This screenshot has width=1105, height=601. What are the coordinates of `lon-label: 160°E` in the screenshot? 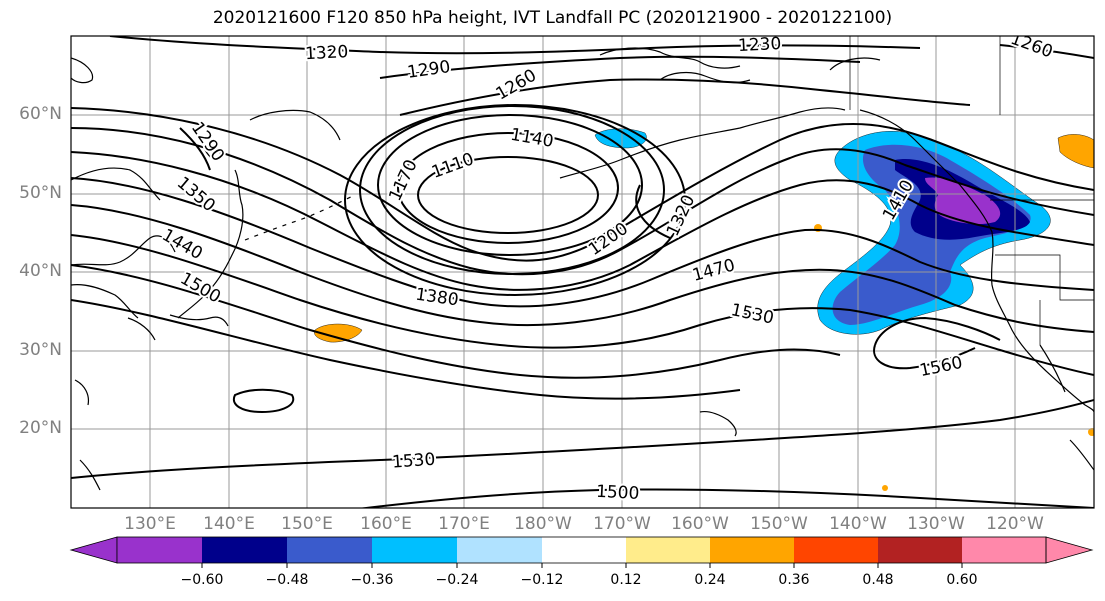 It's located at (386, 524).